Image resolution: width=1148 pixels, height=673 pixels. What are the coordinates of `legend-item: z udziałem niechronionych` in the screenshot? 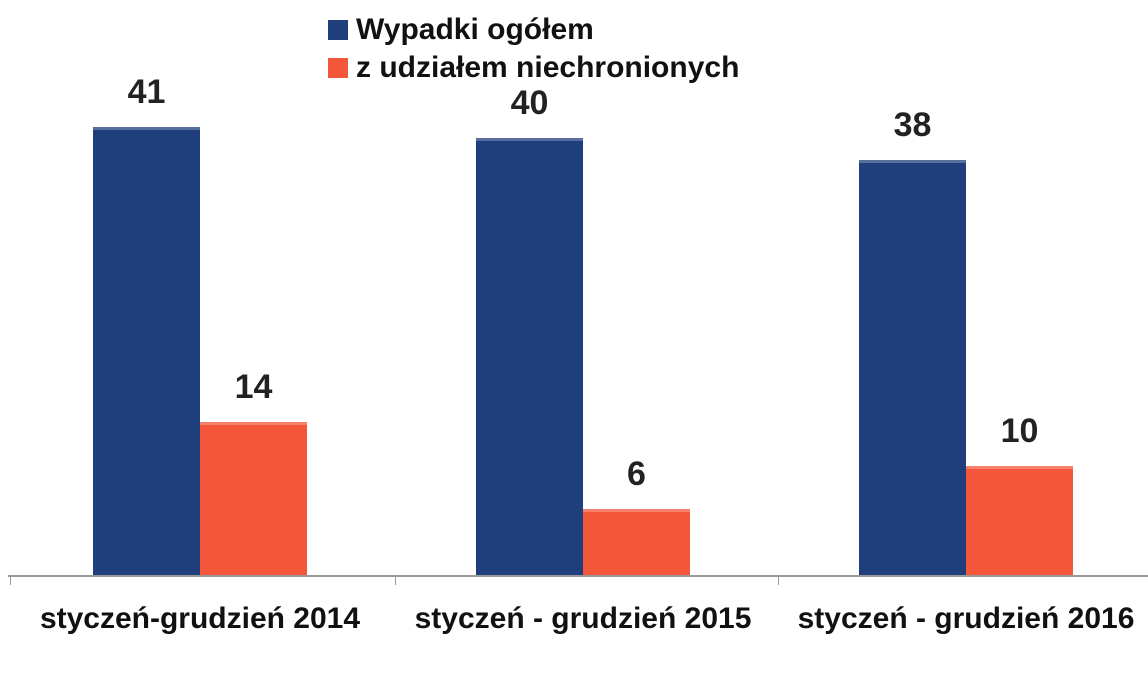 It's located at (533, 68).